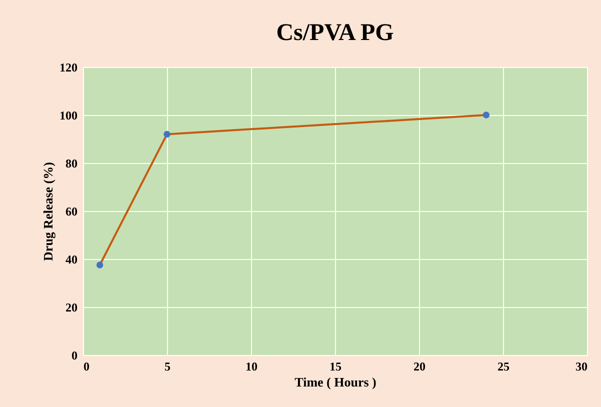 This screenshot has width=601, height=407. I want to click on y-tick-label: 100, so click(69, 115).